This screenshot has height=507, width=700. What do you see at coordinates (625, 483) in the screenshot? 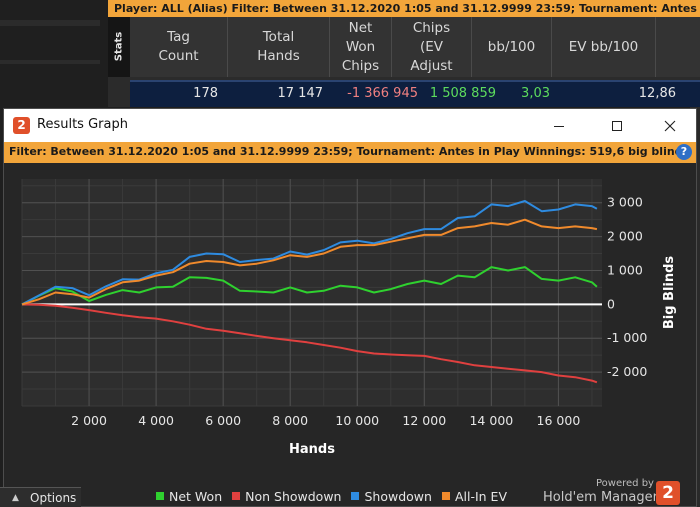
I see `powered-by-text: Powered by` at bounding box center [625, 483].